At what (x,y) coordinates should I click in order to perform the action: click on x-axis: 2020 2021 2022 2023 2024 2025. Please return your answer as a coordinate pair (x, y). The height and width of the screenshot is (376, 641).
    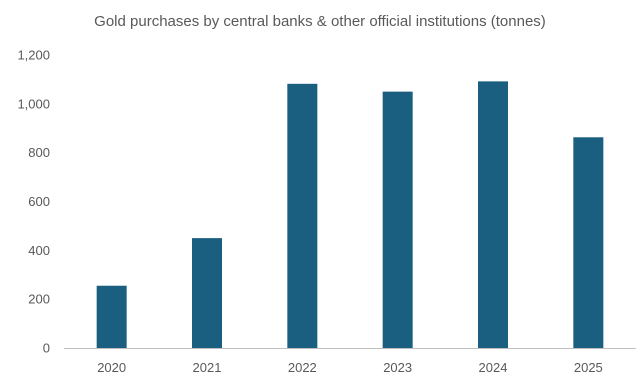
    Looking at the image, I should click on (350, 367).